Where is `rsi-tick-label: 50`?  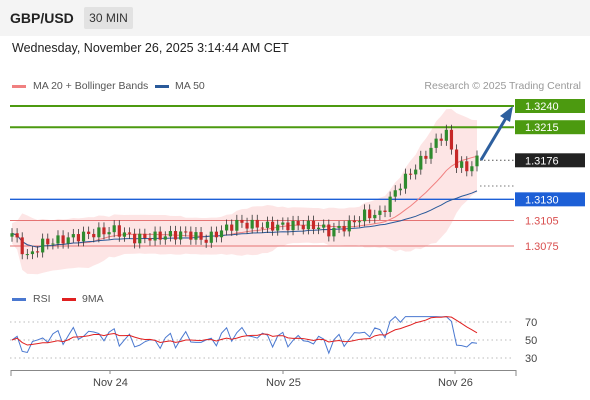 rsi-tick-label: 50 is located at coordinates (531, 341).